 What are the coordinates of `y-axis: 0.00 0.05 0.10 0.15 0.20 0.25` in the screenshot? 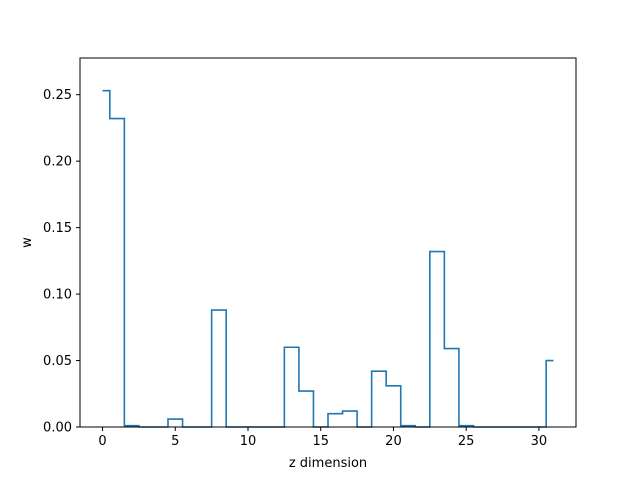 It's located at (61, 262).